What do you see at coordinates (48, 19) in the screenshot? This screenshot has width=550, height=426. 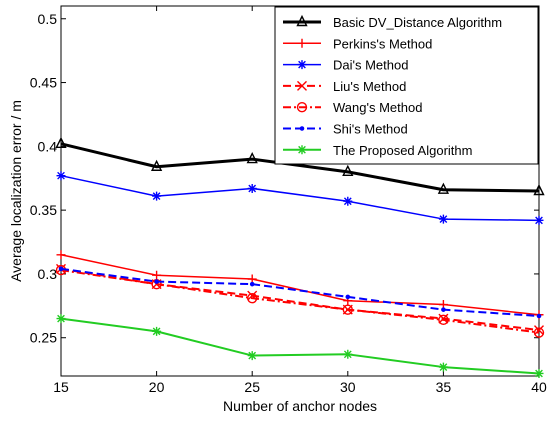 I see `y-tick-label: 0.5` at bounding box center [48, 19].